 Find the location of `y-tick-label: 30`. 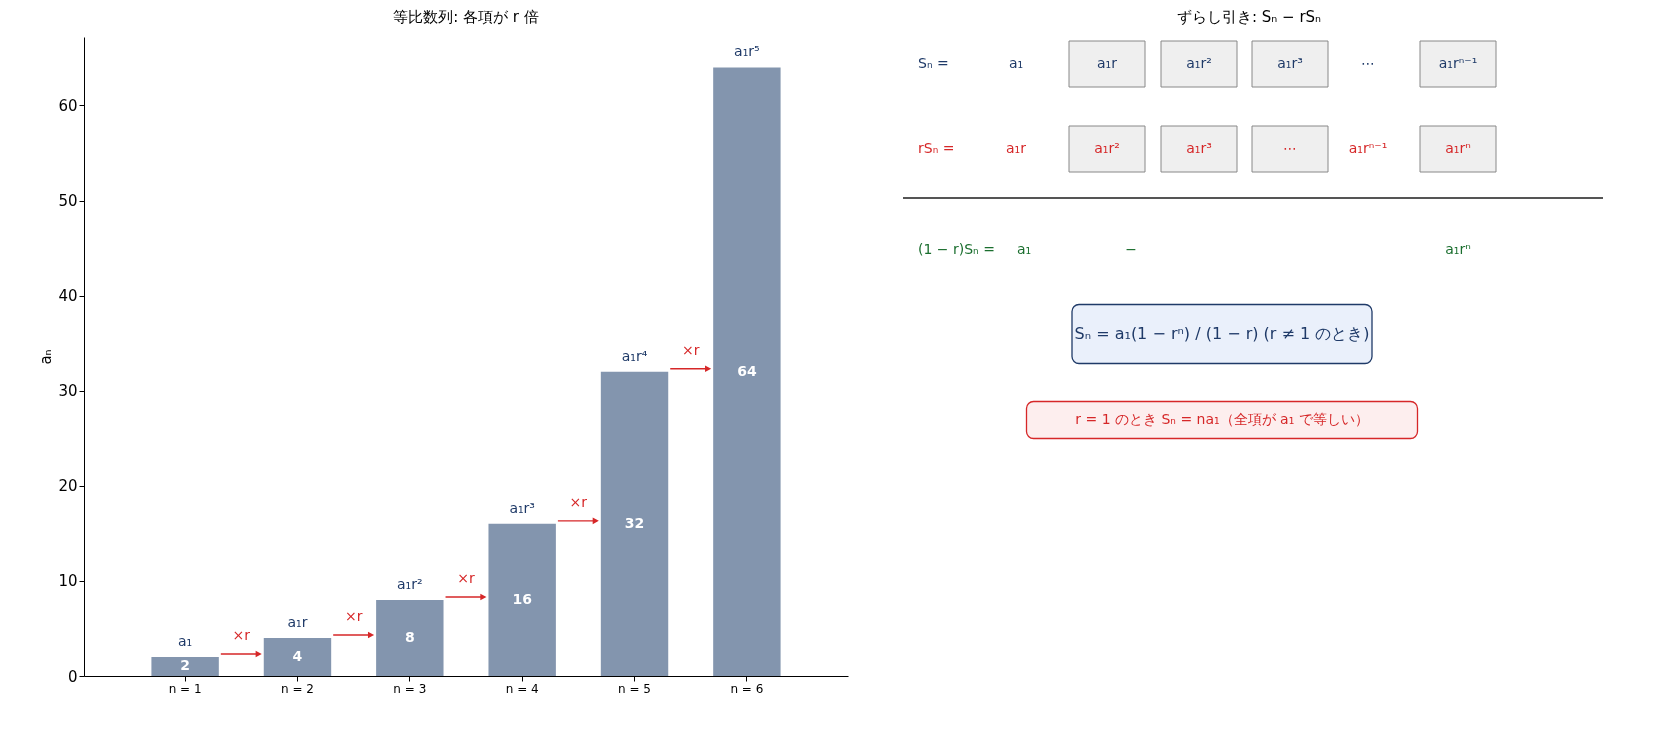

y-tick-label: 30 is located at coordinates (68, 391).